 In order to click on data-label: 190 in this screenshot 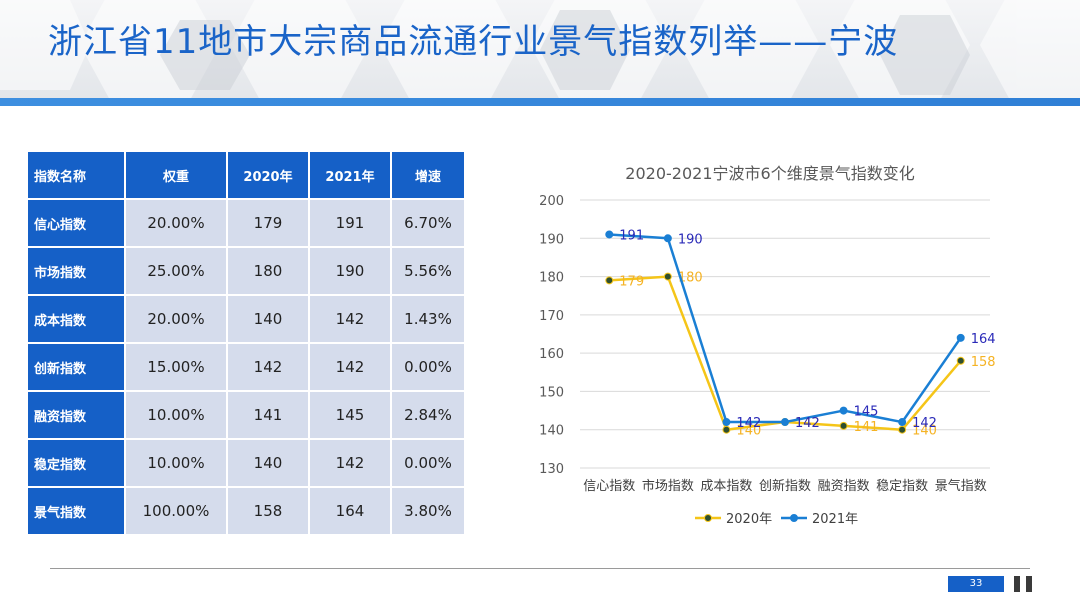, I will do `click(690, 239)`.